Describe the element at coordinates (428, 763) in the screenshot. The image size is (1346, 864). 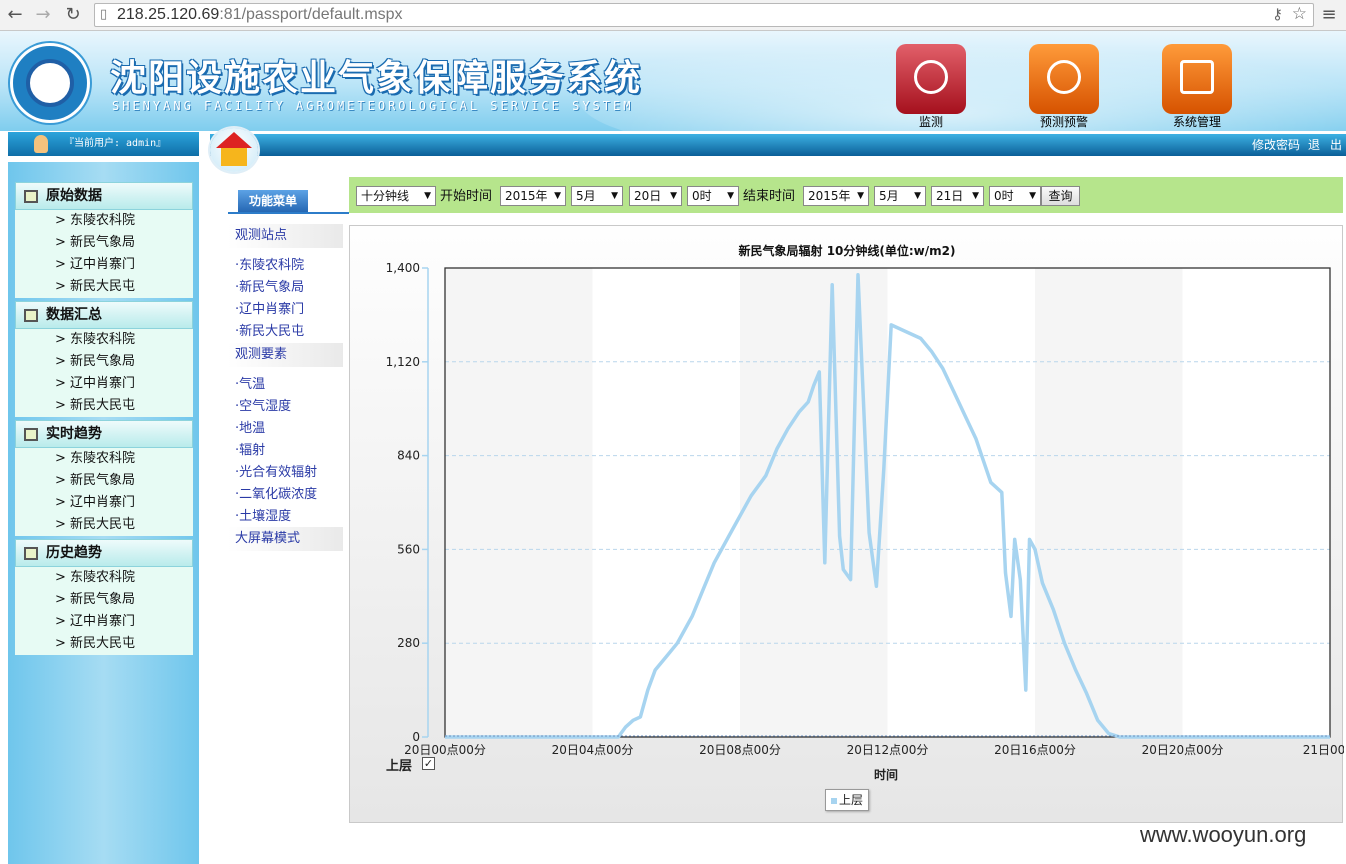
I see `layer-checkbox: ✓` at that location.